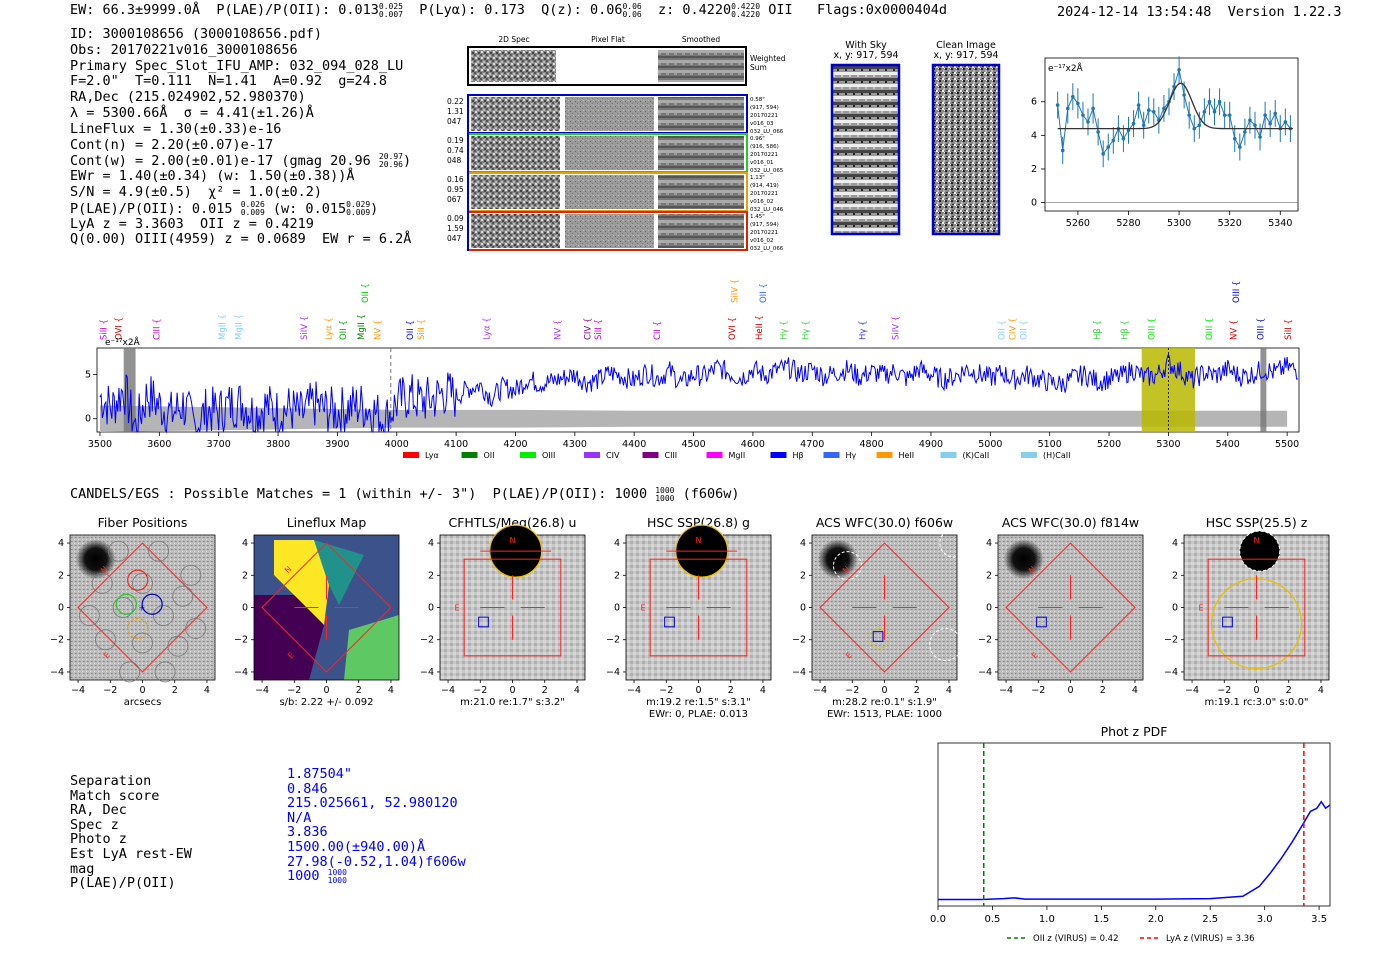  Describe the element at coordinates (1280, 223) in the screenshot. I see `zoom-xtick-label: 5340` at that location.